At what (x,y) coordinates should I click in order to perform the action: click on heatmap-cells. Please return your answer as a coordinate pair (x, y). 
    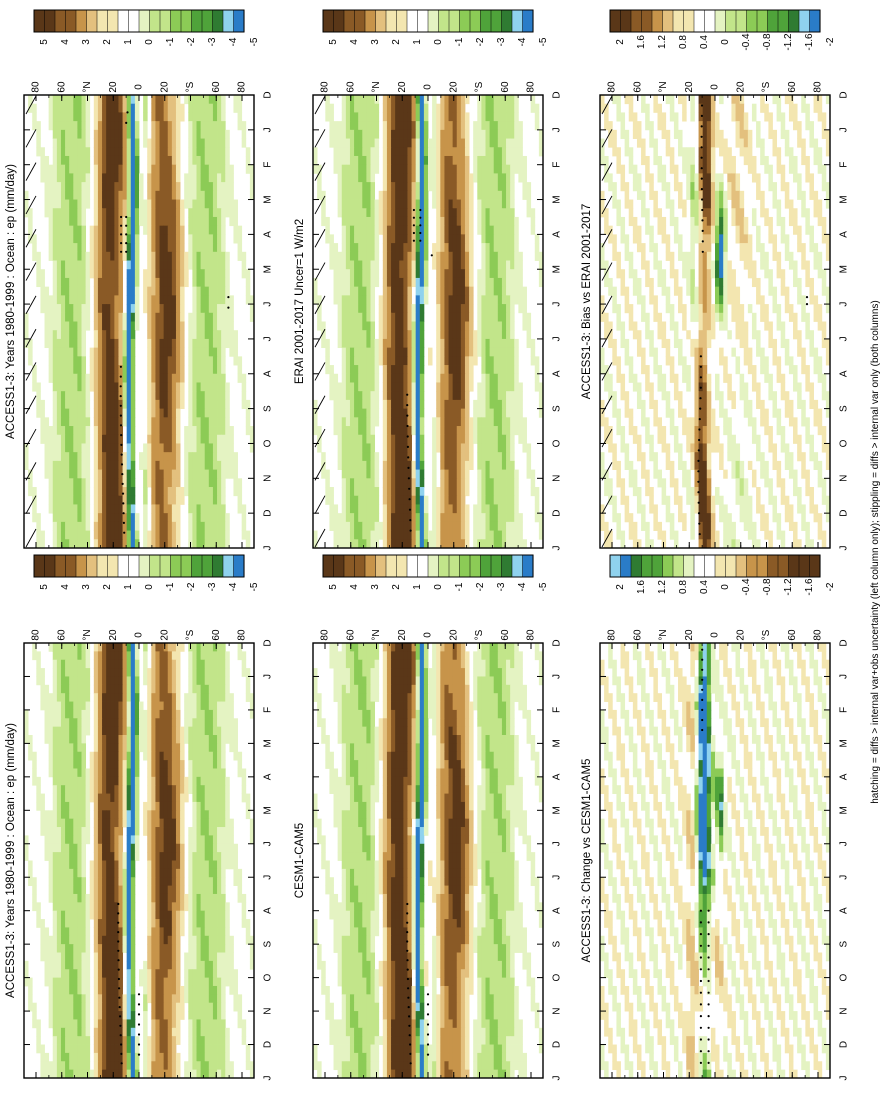
    Looking at the image, I should click on (428, 322).